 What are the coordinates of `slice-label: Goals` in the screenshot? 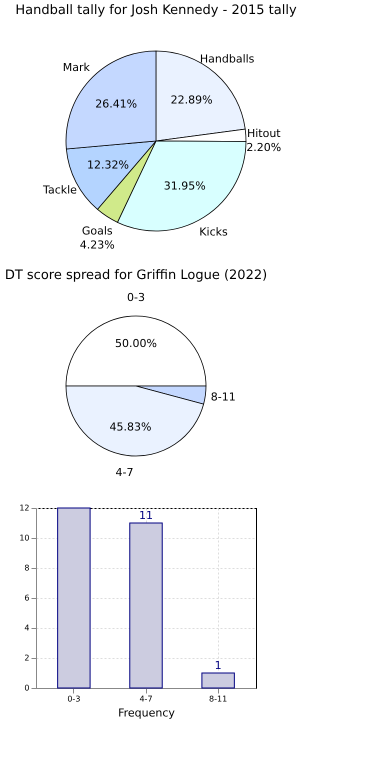 It's located at (97, 231).